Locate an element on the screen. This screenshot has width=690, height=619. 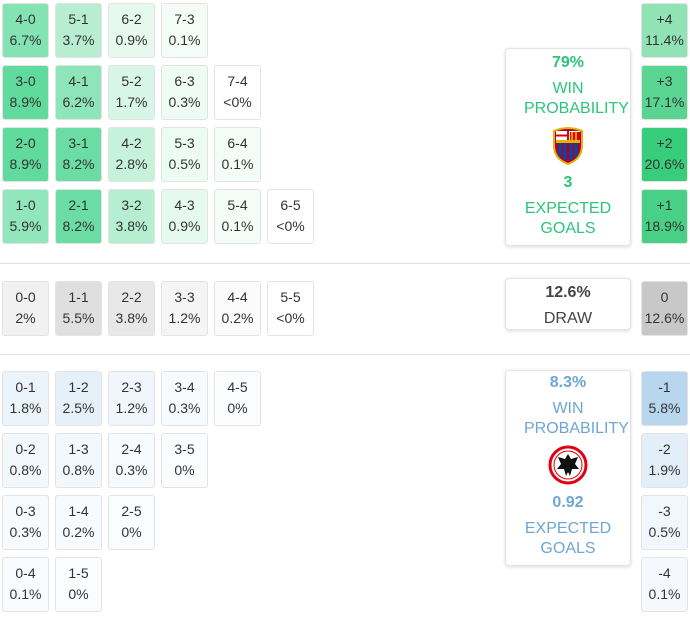
score: -1 is located at coordinates (664, 387).